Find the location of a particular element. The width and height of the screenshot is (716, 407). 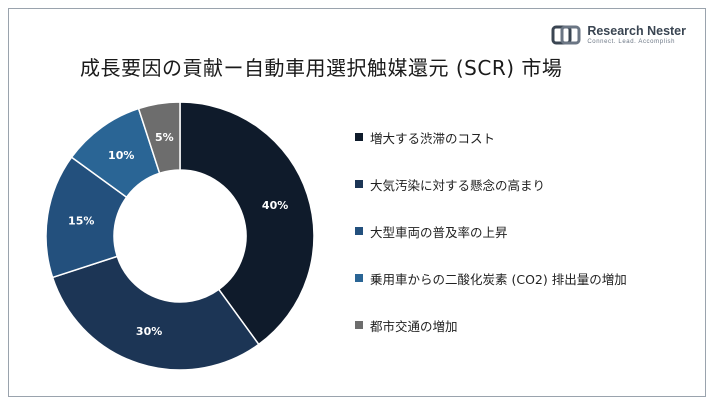

legend-item-2: 大気汚染に対する懸念の高まり is located at coordinates (491, 198).